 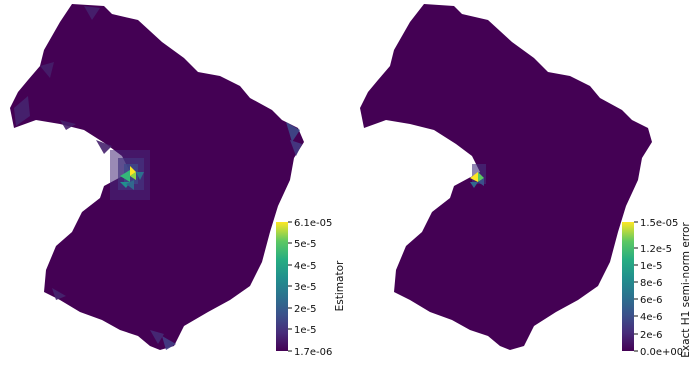 I want to click on colorbar-tick-label: 2e-6, so click(x=651, y=335).